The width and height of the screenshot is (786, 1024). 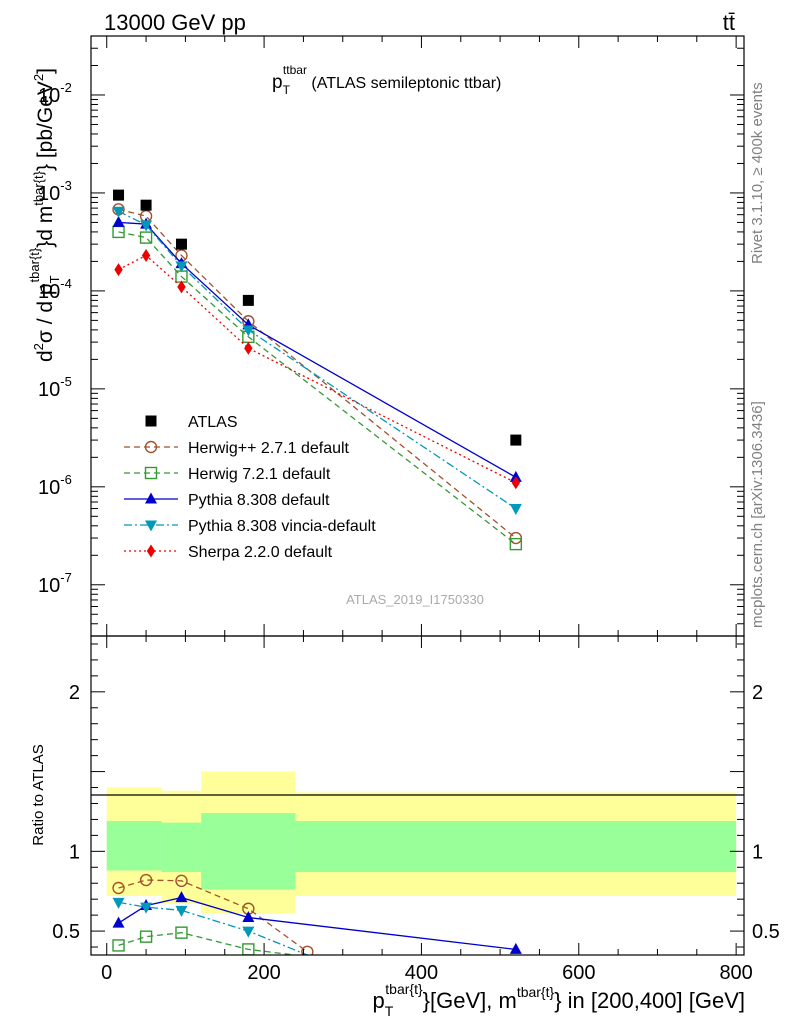 I want to click on upper-y-tick-label: 10⁻⁷, so click(x=55, y=583).